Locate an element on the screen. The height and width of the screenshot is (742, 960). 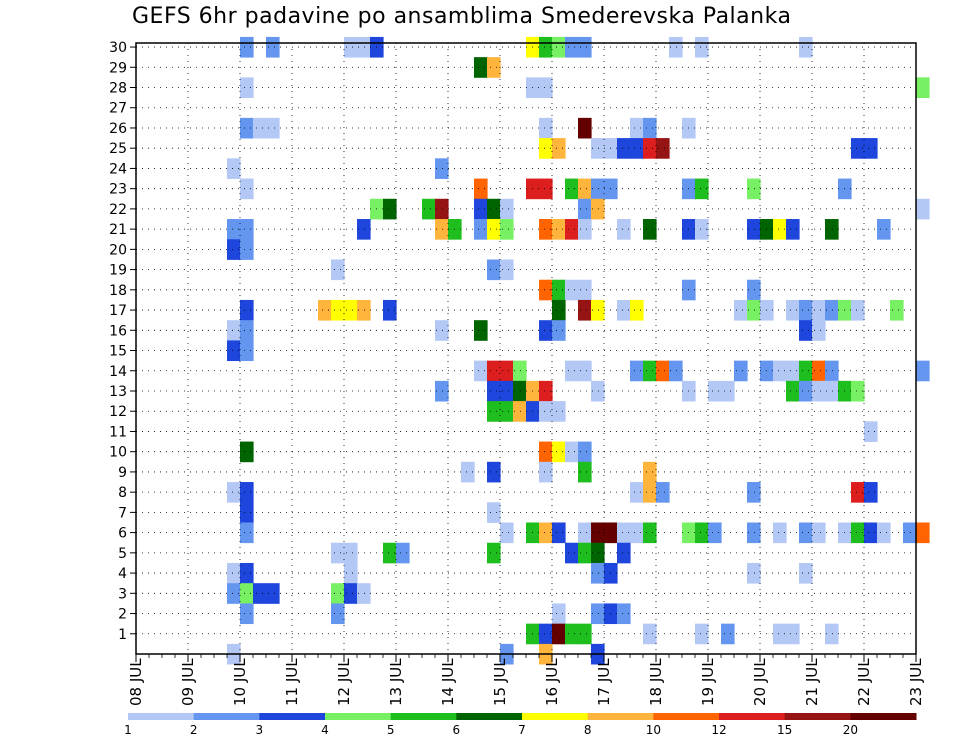
y-tick-label: 14 is located at coordinates (118, 372).